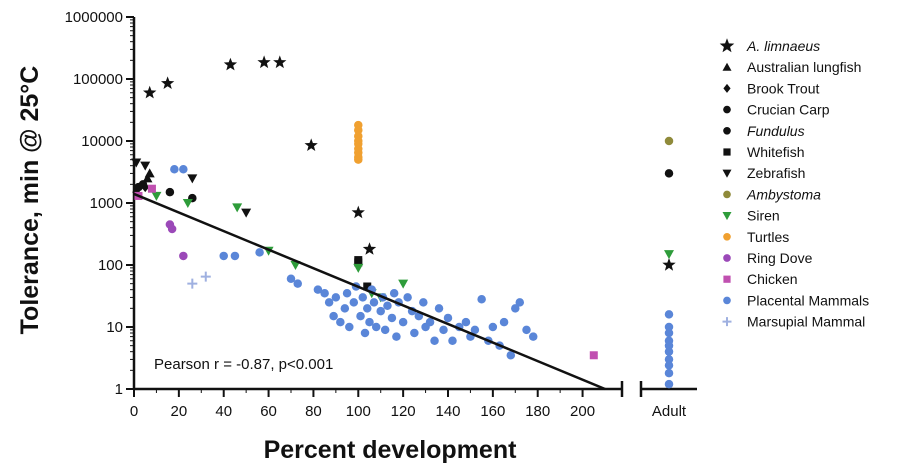 Image resolution: width=901 pixels, height=469 pixels. I want to click on stat-annotation: Pearson r = -0.87, p<0.001, so click(243, 364).